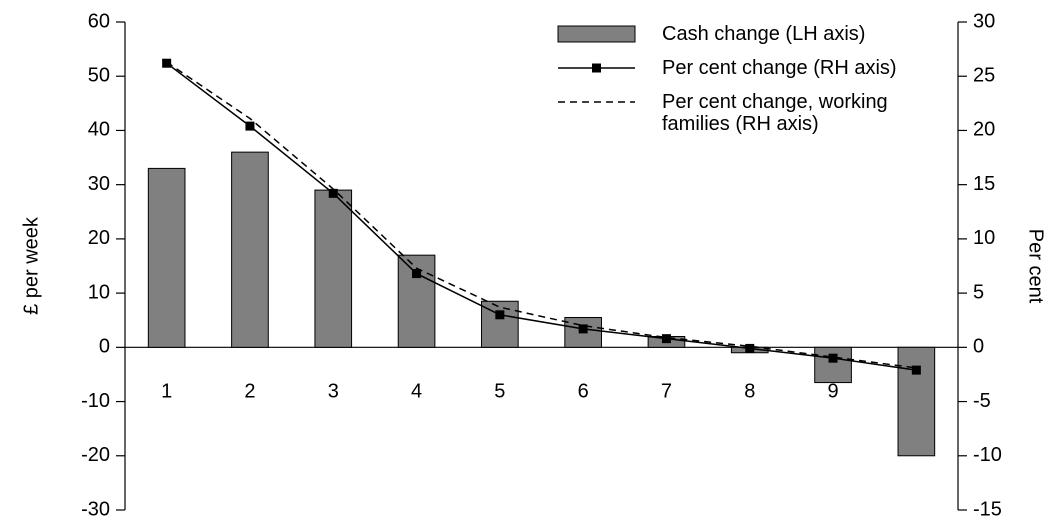  Describe the element at coordinates (978, 347) in the screenshot. I see `y2-tick-label: 0` at that location.